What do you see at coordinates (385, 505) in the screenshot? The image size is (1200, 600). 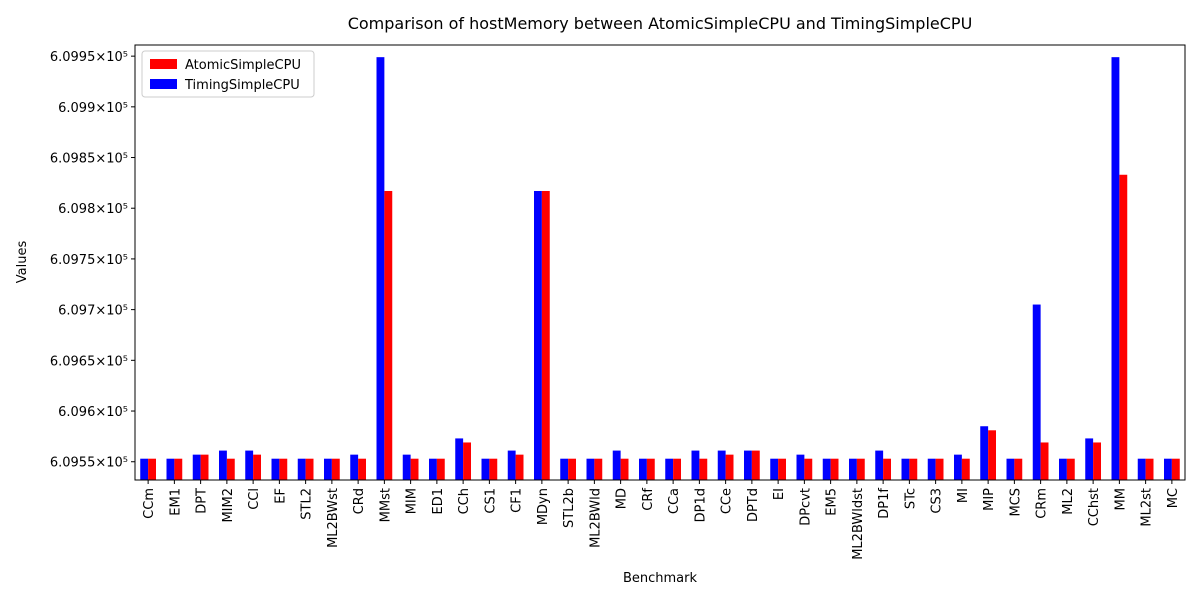 I see `x-tick-label: MMst` at bounding box center [385, 505].